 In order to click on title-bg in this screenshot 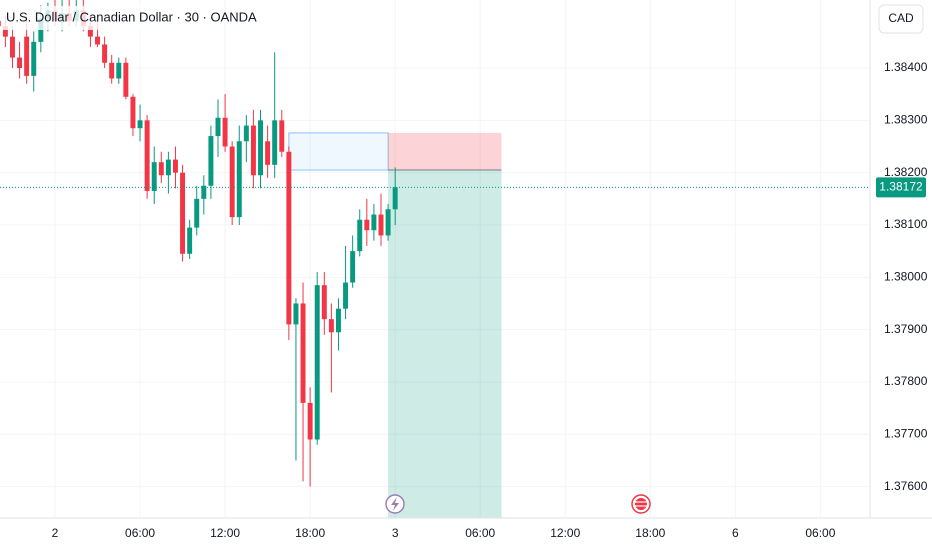, I will do `click(112, 18)`.